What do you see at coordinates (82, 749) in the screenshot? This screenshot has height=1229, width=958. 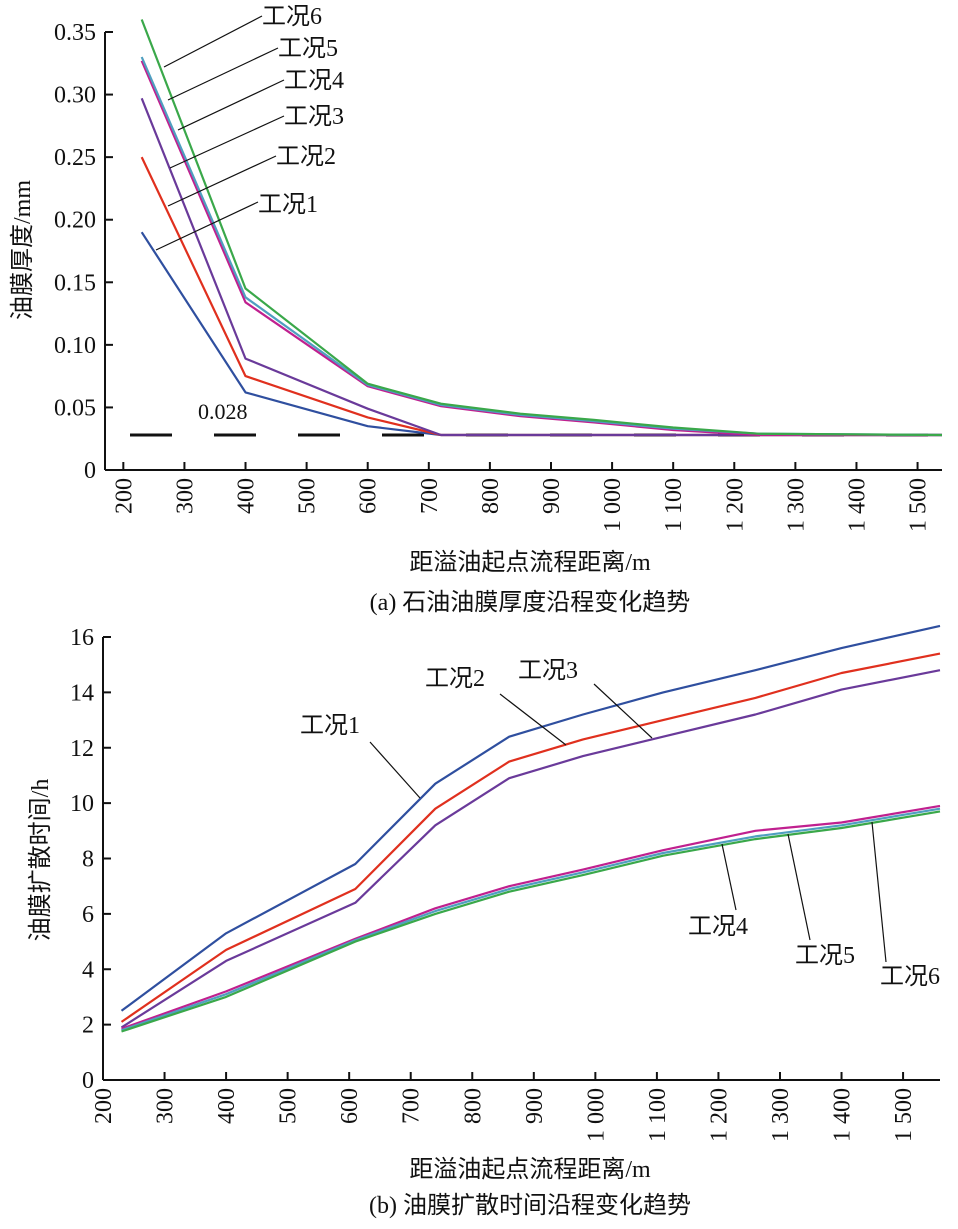 I see `y-tick-label: 12` at bounding box center [82, 749].